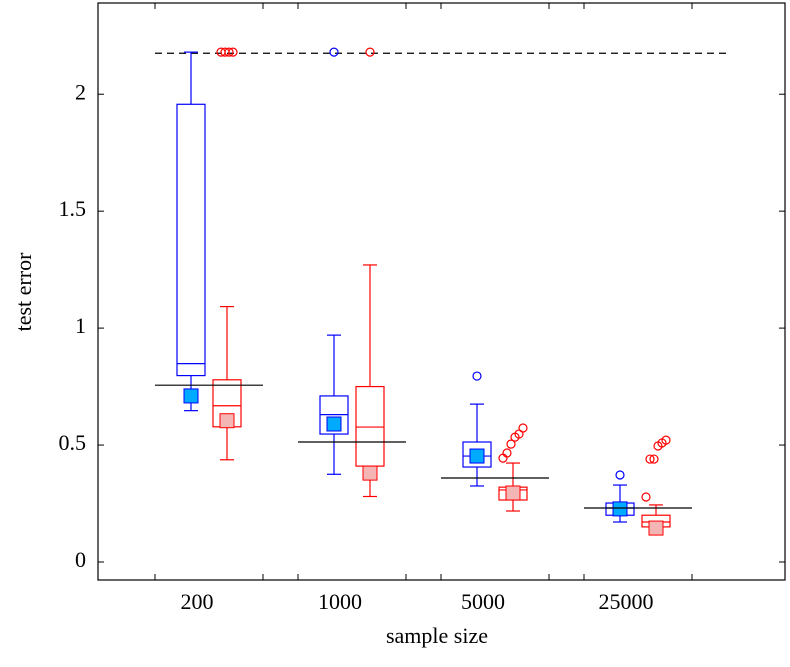 Image resolution: width=790 pixels, height=667 pixels. What do you see at coordinates (80, 325) in the screenshot?
I see `y-tick-label: 1` at bounding box center [80, 325].